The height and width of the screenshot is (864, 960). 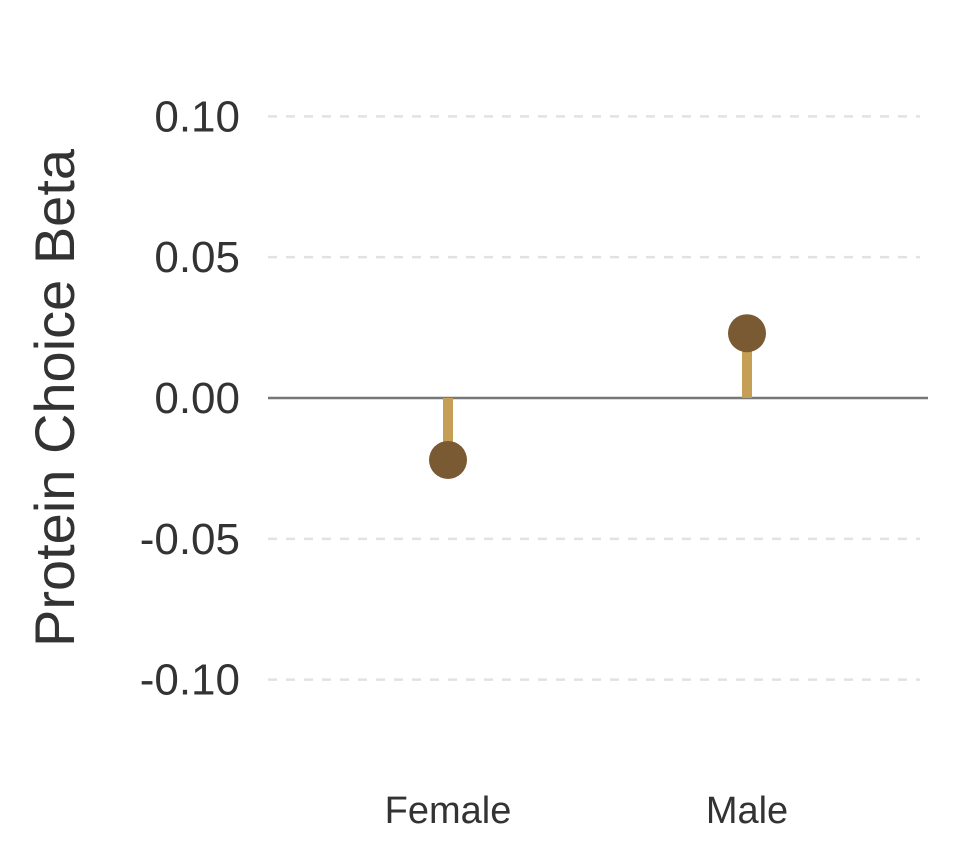 What do you see at coordinates (197, 257) in the screenshot?
I see `y-tick-label: 0.05` at bounding box center [197, 257].